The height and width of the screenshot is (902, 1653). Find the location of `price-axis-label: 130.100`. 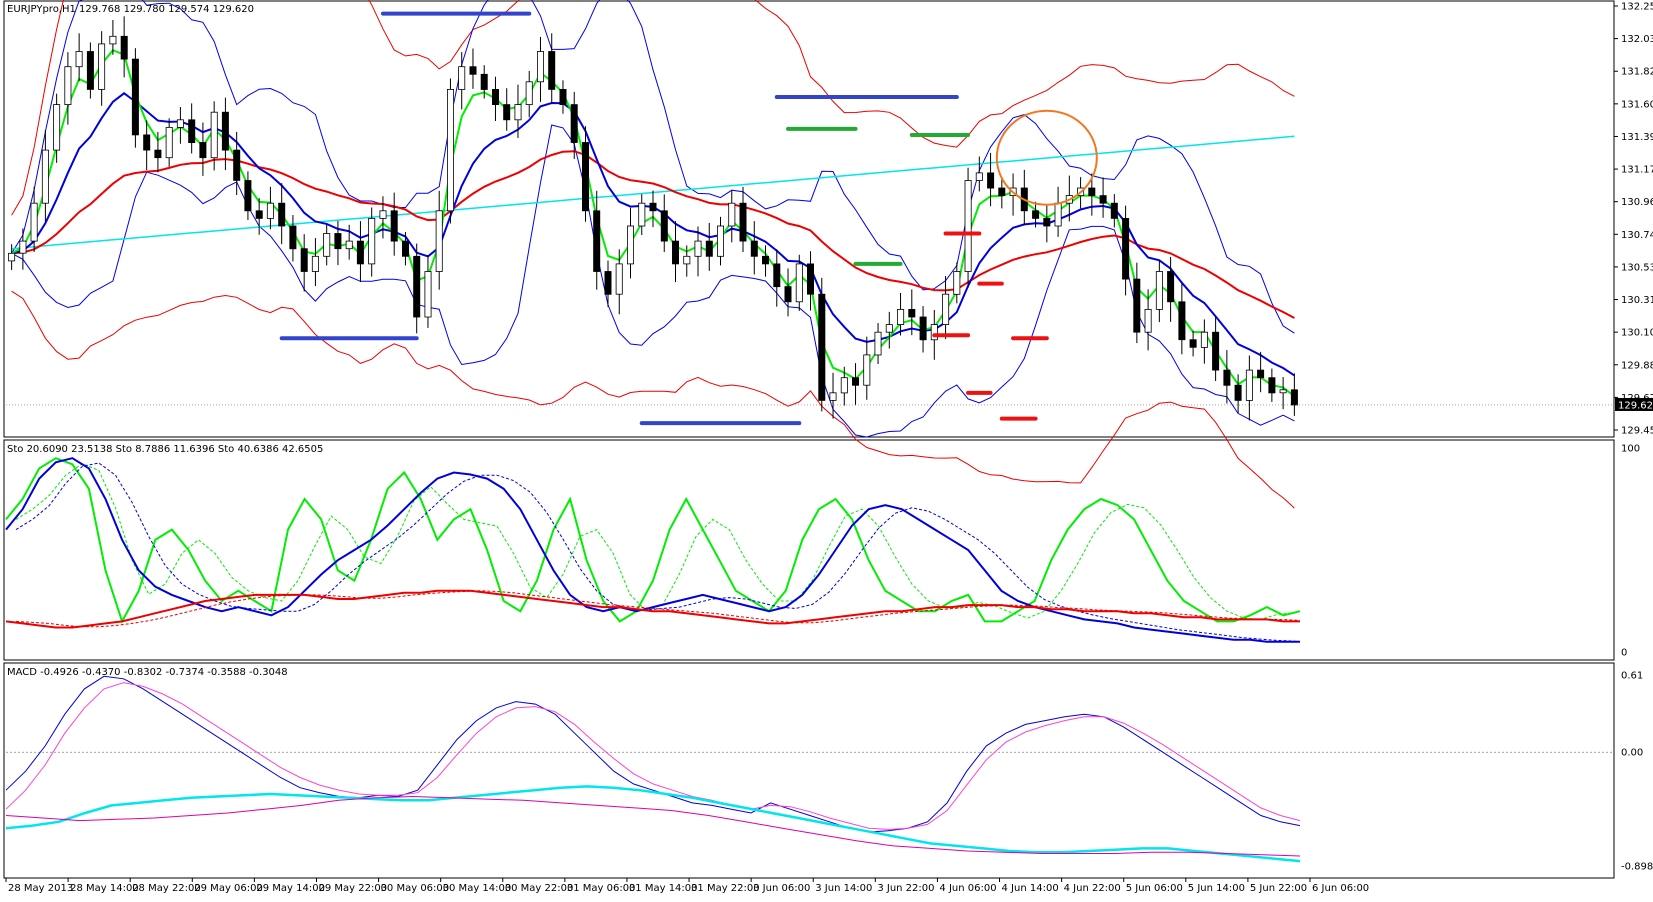

price-axis-label: 130.100 is located at coordinates (1637, 333).